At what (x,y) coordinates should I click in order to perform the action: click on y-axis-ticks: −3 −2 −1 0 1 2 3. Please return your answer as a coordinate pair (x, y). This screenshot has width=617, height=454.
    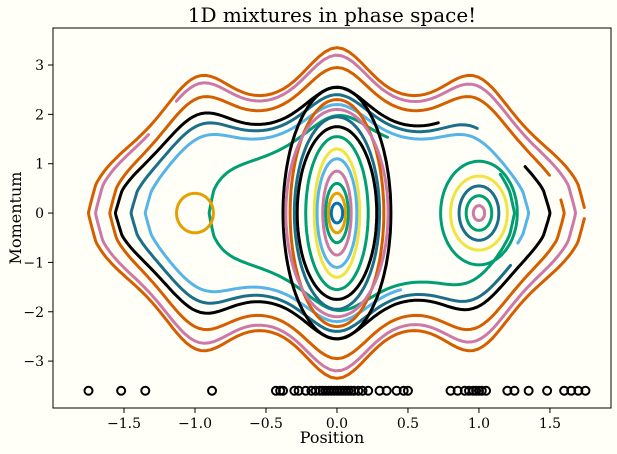
    Looking at the image, I should click on (38, 214).